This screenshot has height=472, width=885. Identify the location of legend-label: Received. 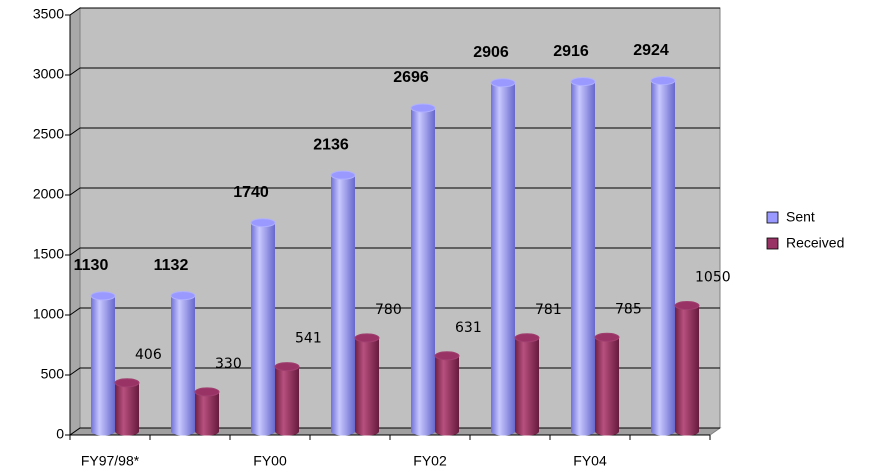
(815, 243).